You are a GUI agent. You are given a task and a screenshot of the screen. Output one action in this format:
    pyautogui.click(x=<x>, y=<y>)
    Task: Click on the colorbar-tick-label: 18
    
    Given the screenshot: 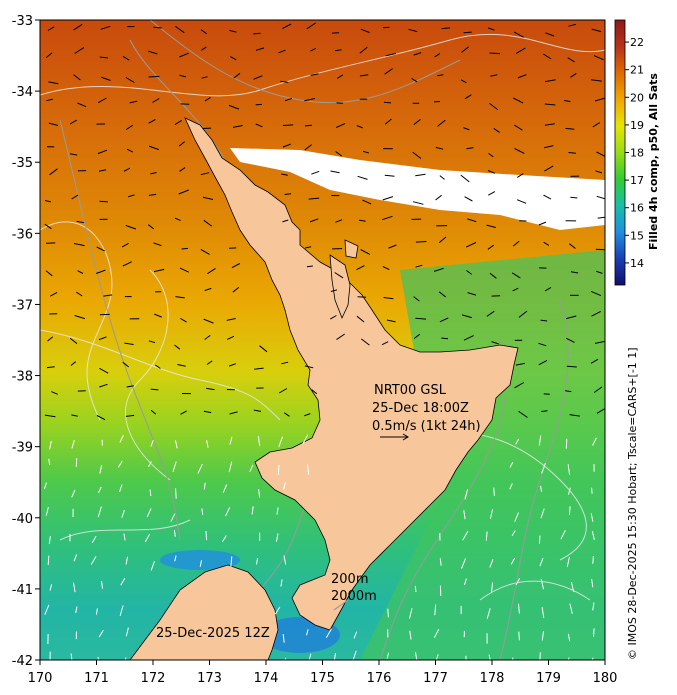 What is the action you would take?
    pyautogui.click(x=637, y=153)
    